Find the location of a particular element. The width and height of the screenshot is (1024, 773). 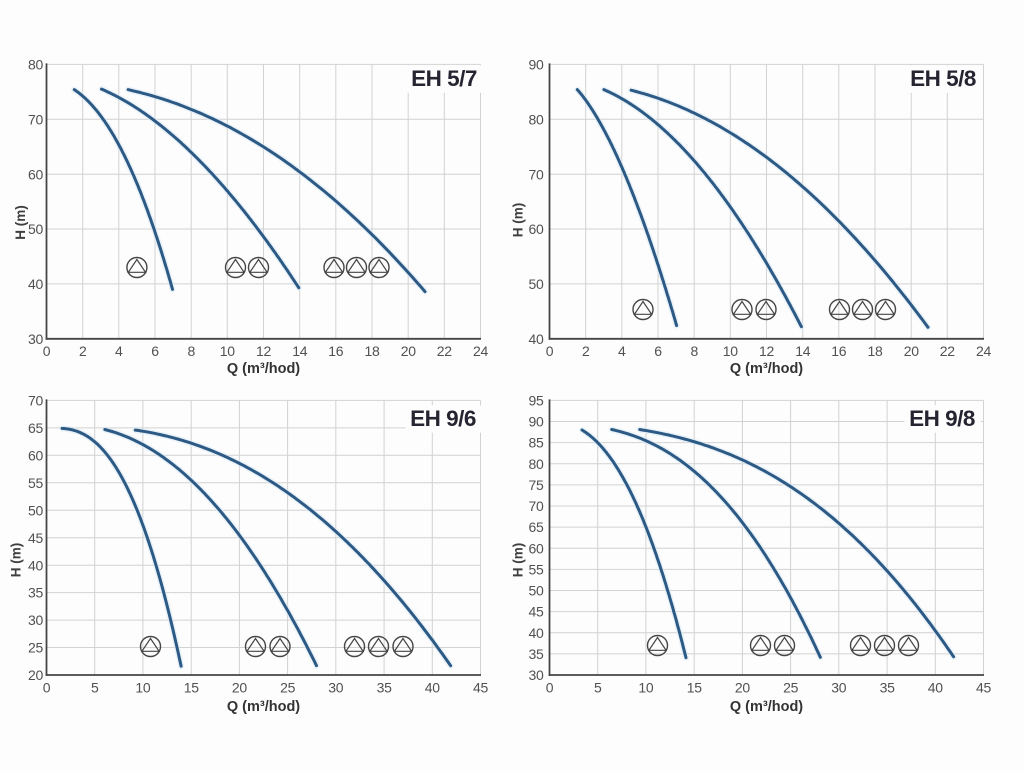

svg-text: EH 9/6 is located at coordinates (443, 418).